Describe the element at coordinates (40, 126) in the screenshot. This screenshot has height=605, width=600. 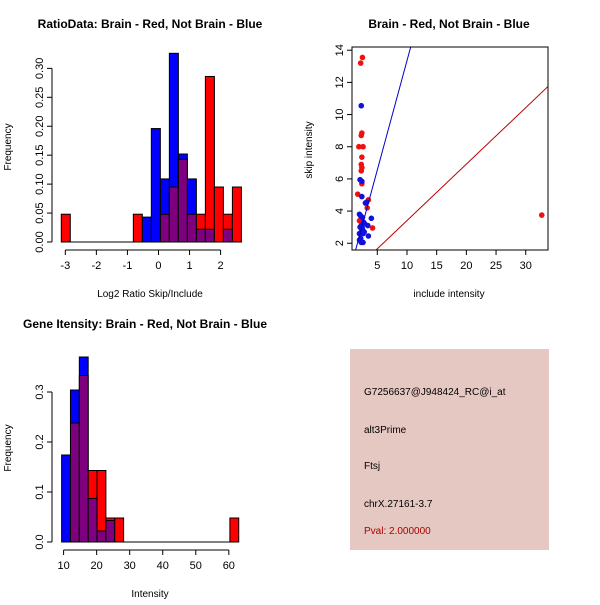
I see `y-tick-label-0: 0.20` at that location.